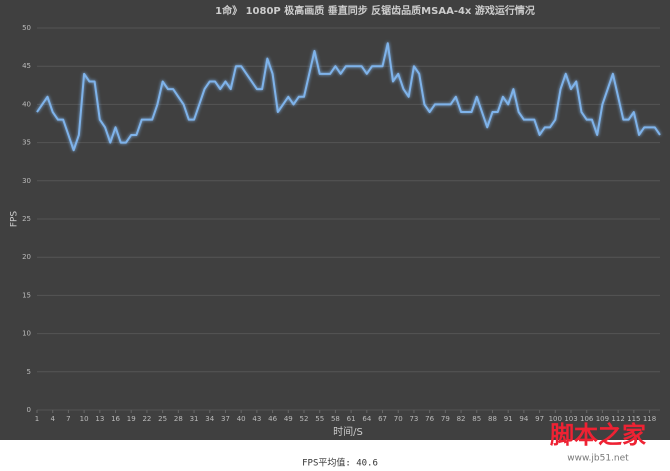 The image size is (670, 471). What do you see at coordinates (508, 419) in the screenshot?
I see `x-tick-label: 91` at bounding box center [508, 419].